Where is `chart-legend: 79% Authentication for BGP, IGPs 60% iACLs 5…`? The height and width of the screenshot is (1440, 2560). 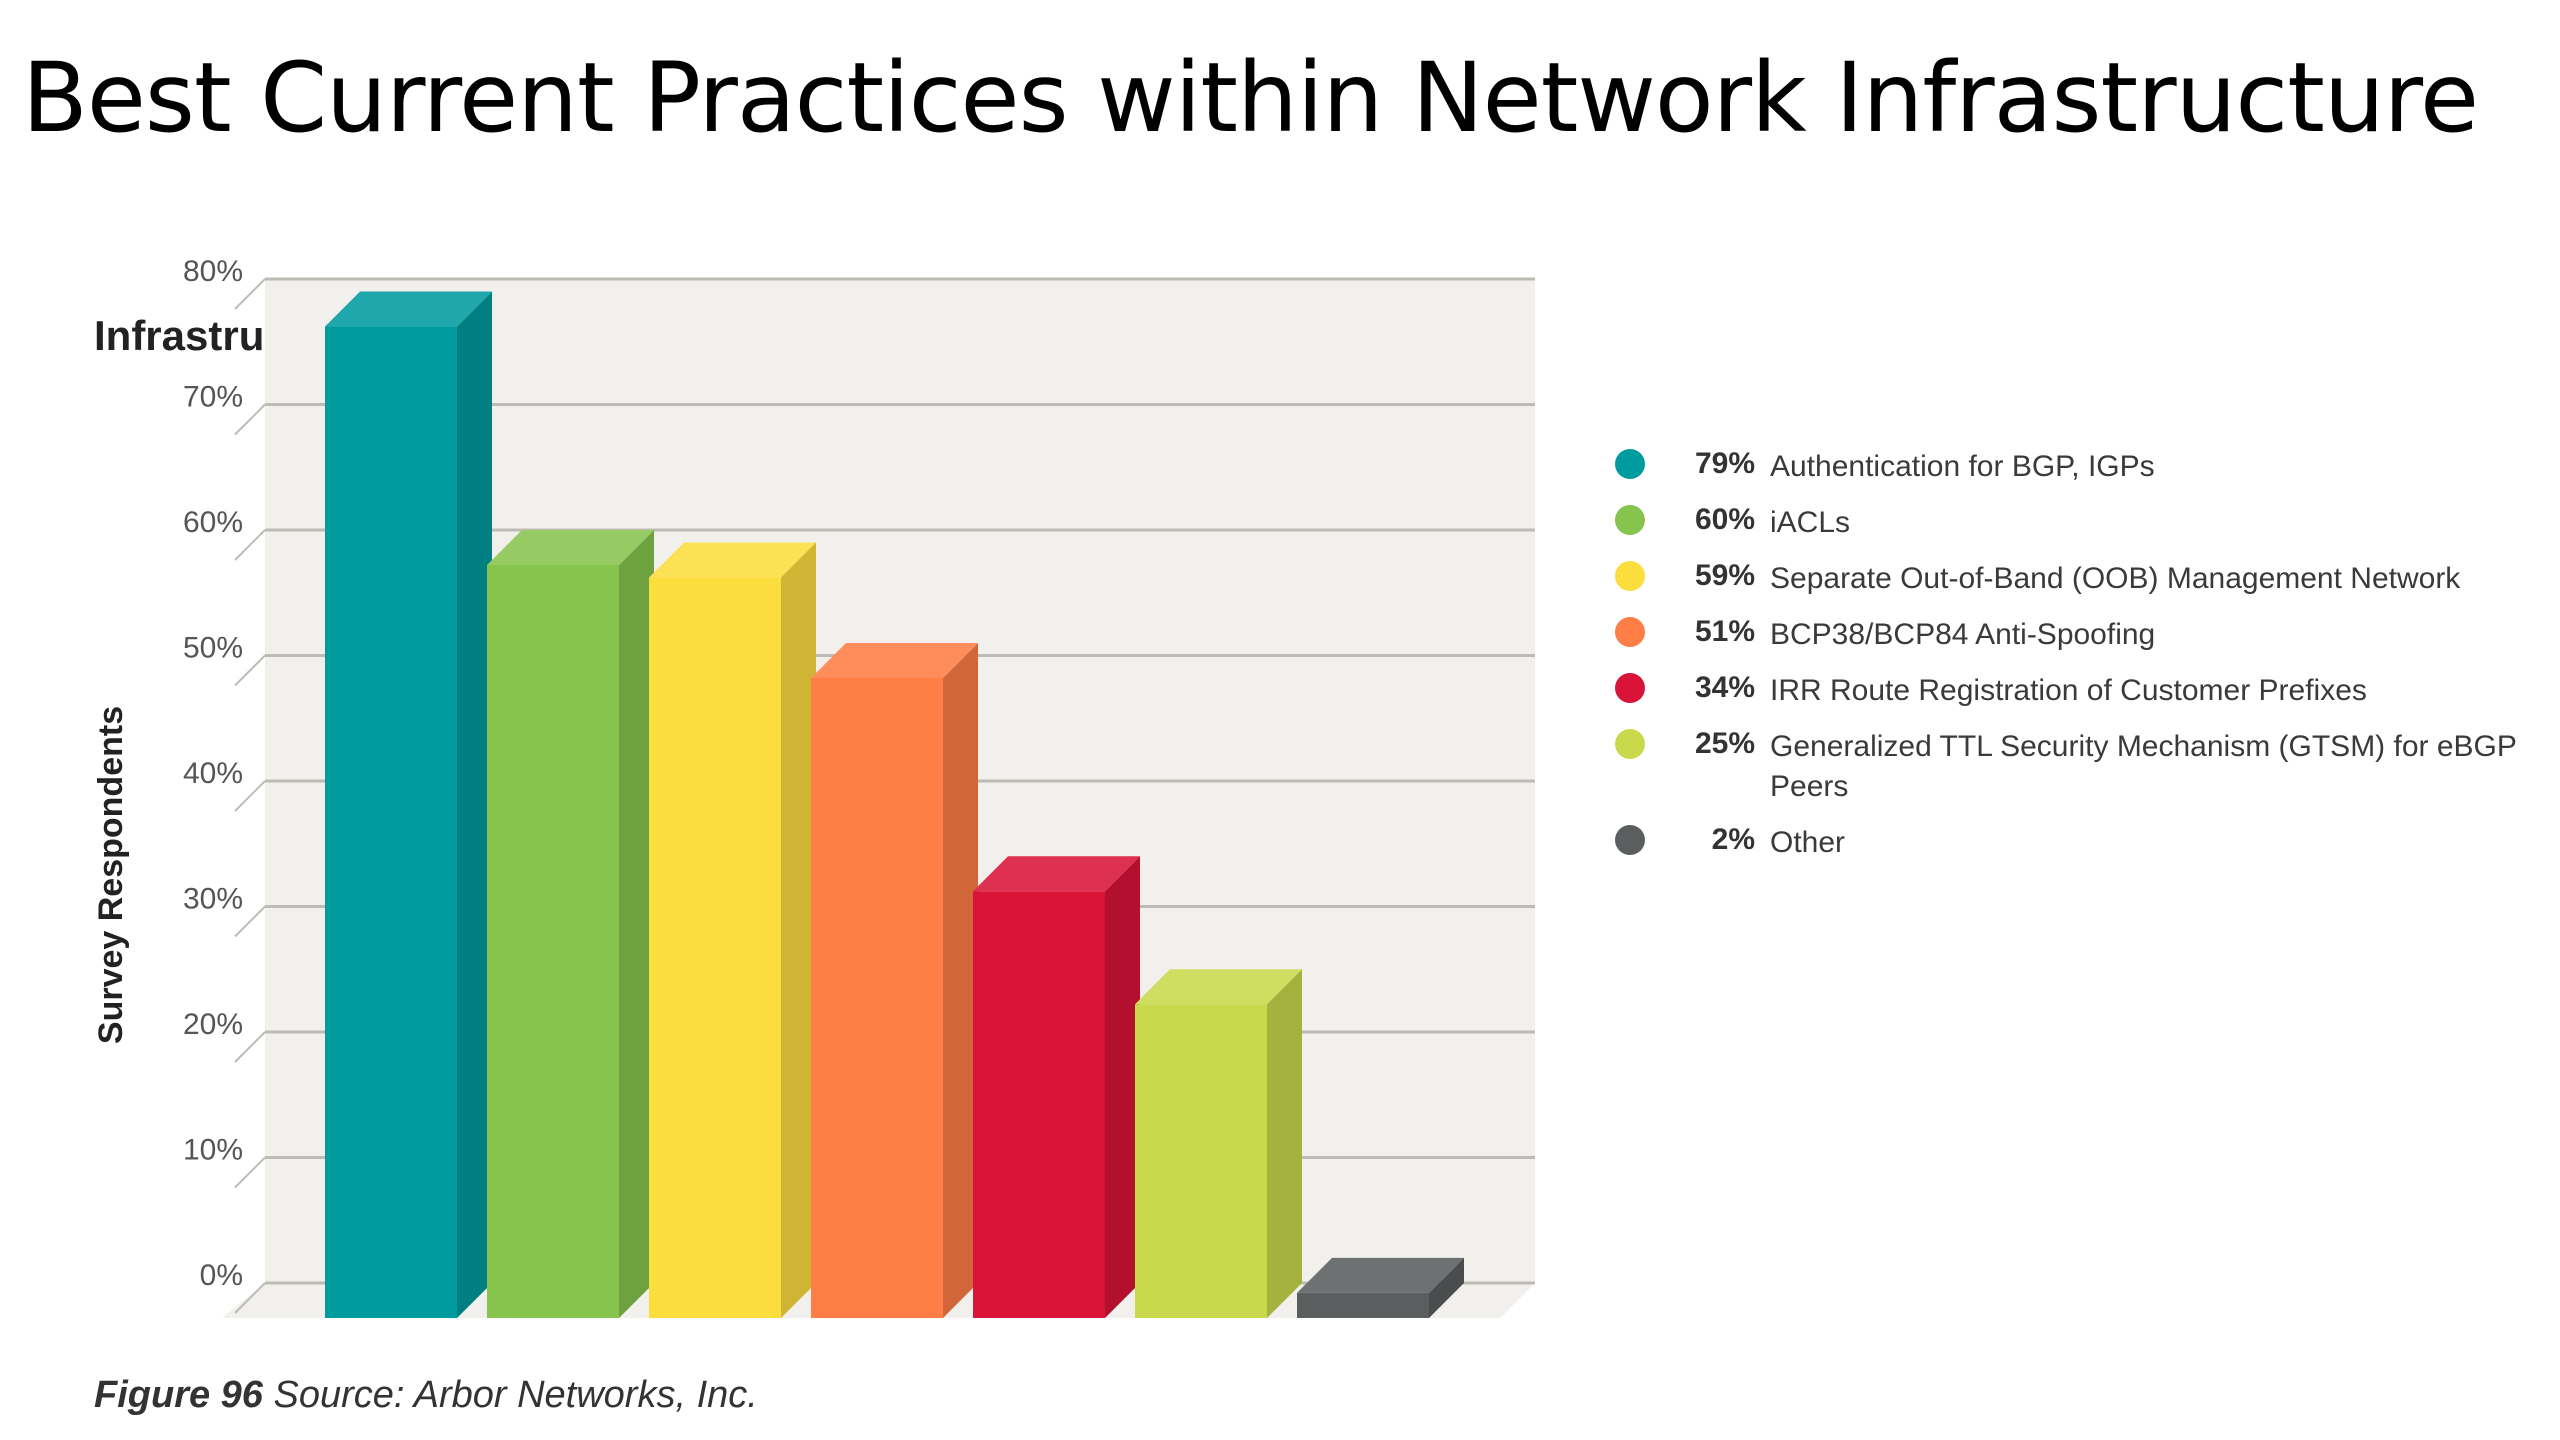
chart-legend: 79% Authentication for BGP, IGPs 60% iACLs 5… is located at coordinates (2065, 661).